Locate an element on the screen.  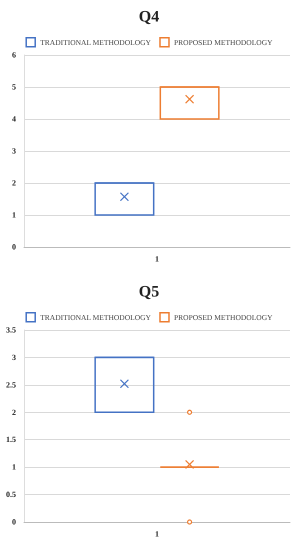
y-tick-label: 5 is located at coordinates (14, 87).